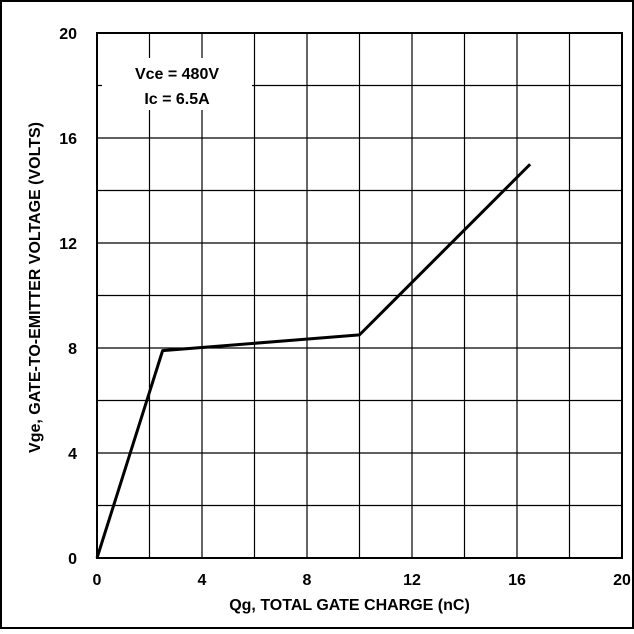  Describe the element at coordinates (202, 580) in the screenshot. I see `x-tick-label: 4` at that location.